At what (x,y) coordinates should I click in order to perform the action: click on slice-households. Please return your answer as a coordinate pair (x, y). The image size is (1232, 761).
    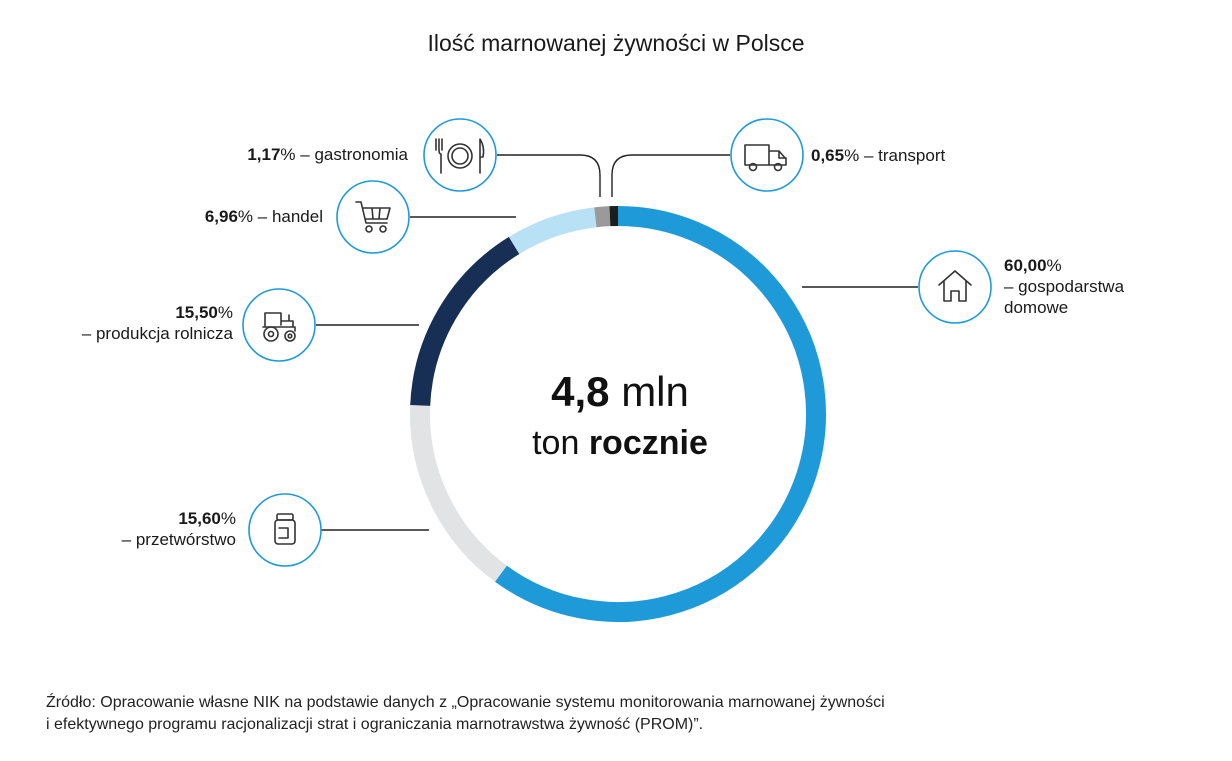
    Looking at the image, I should click on (660, 414).